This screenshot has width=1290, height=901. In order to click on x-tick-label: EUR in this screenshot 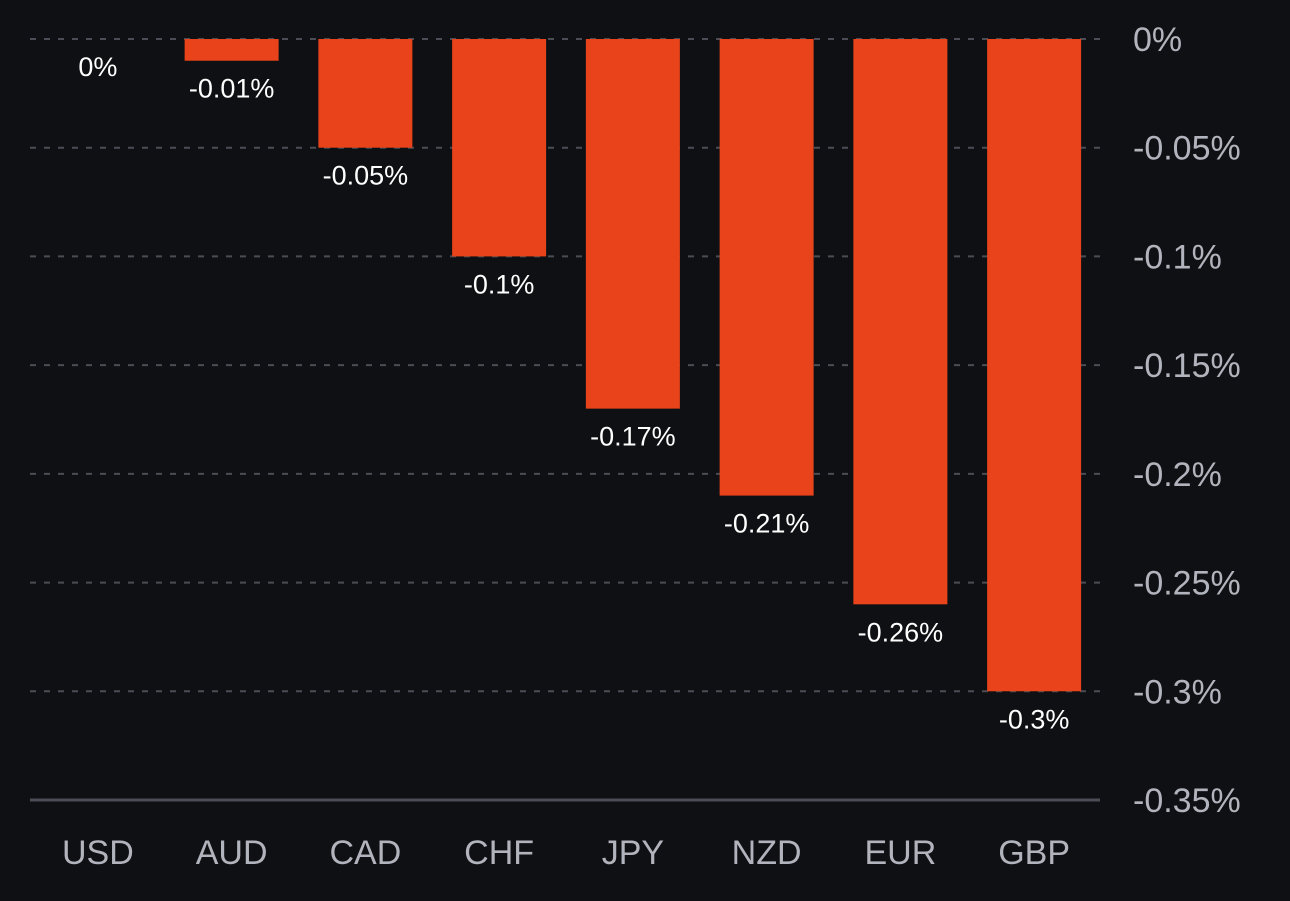, I will do `click(900, 853)`.